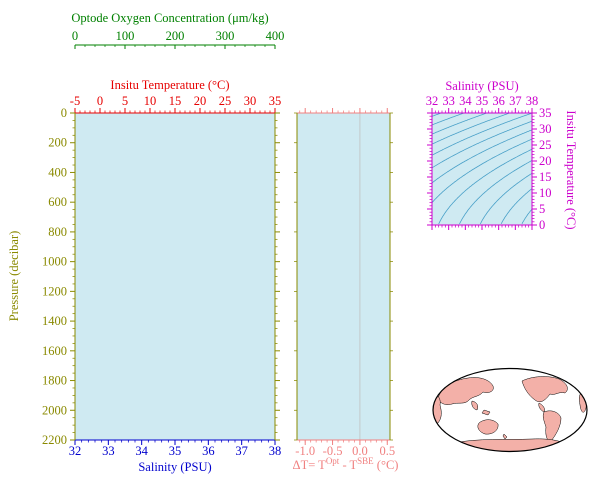  What do you see at coordinates (57, 172) in the screenshot?
I see `pressure-tick-label: 400` at bounding box center [57, 172].